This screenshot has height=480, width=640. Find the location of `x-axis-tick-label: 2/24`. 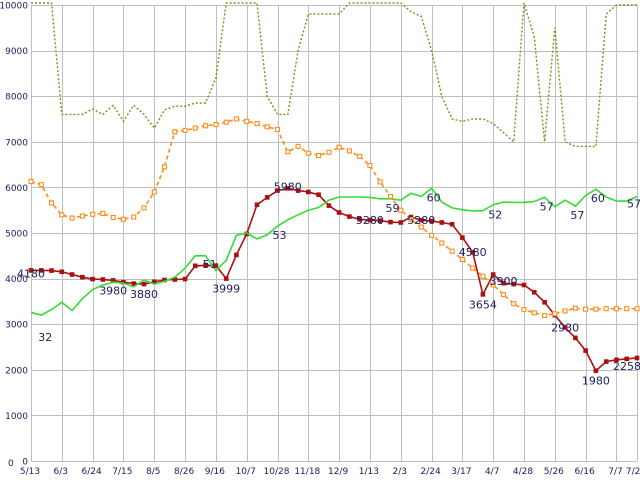

x-axis-tick-label: 2/24 is located at coordinates (430, 472).